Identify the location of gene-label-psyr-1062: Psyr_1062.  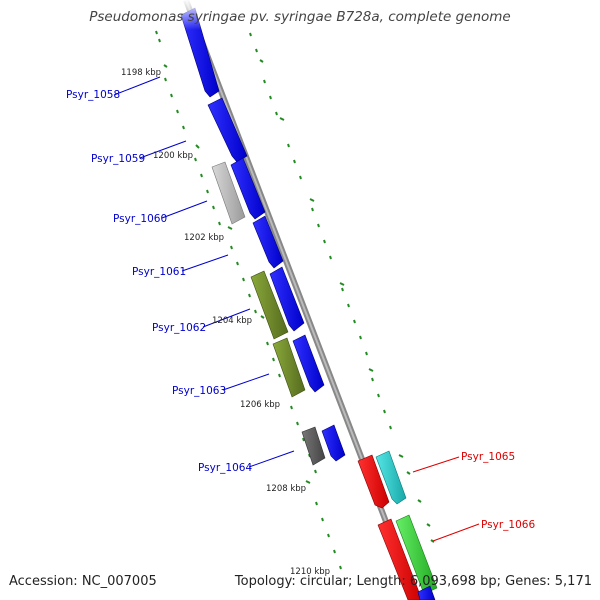
(179, 328).